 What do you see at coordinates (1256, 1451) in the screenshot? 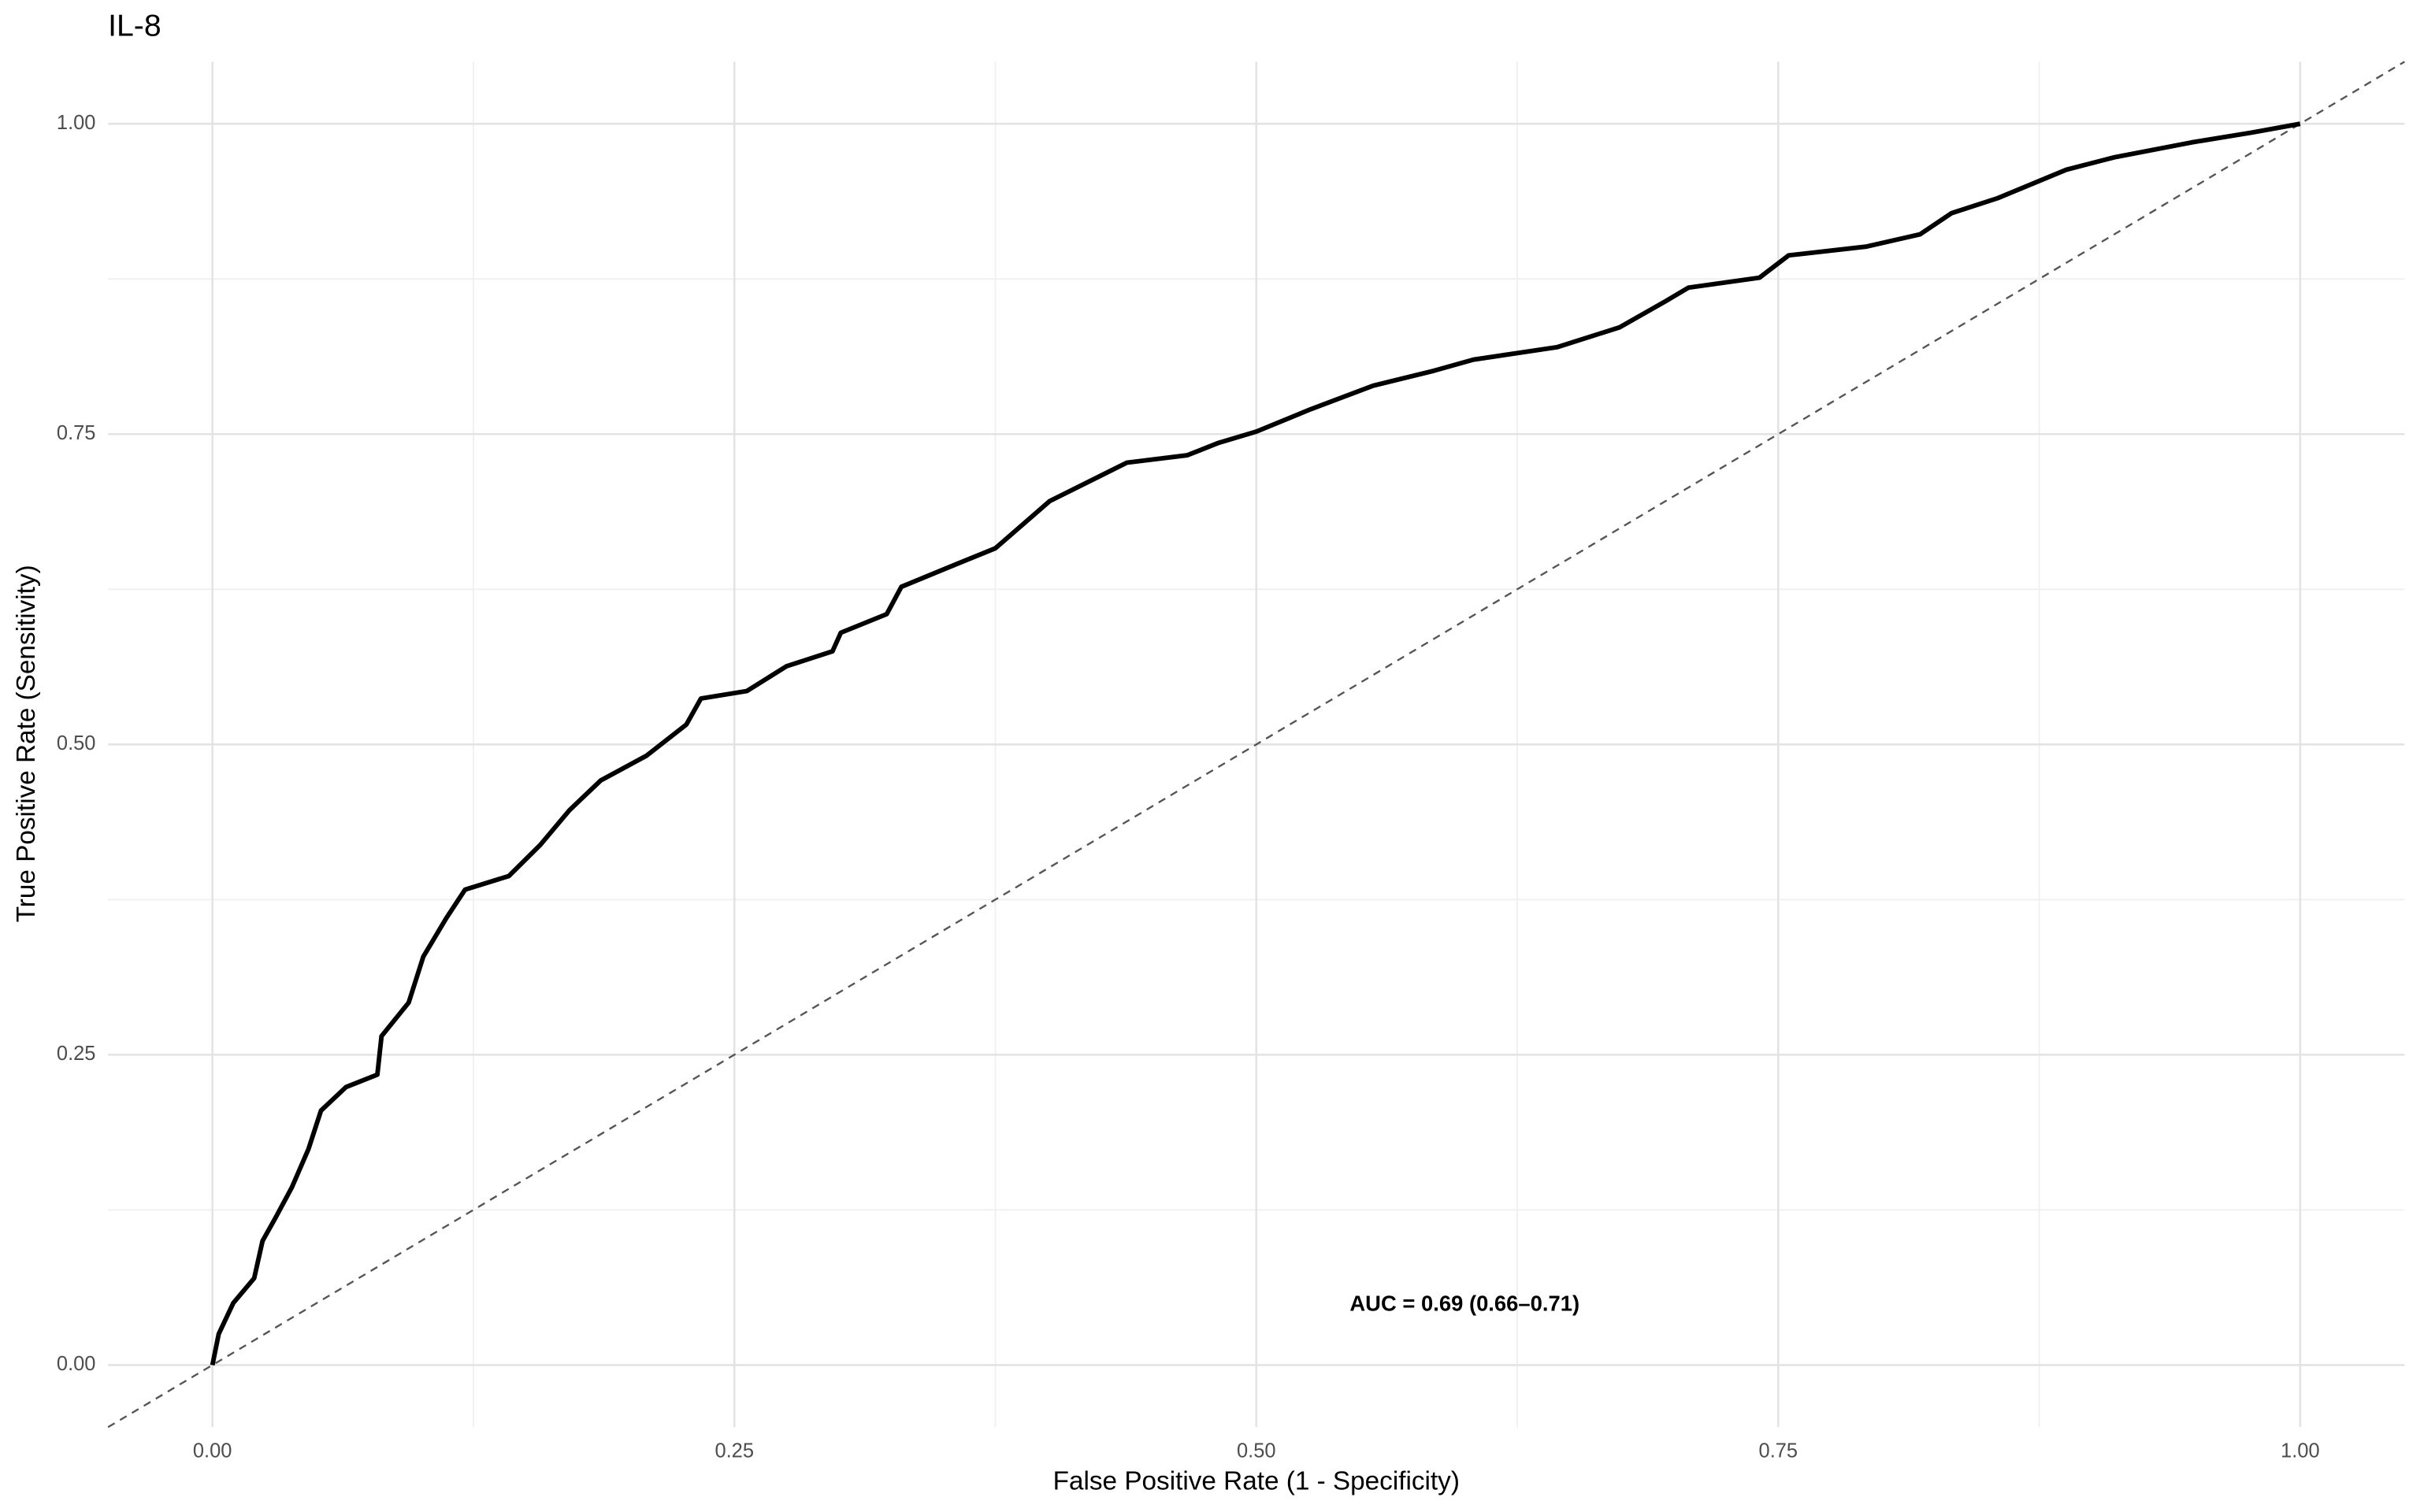
I see `x-tick-label: 0.50` at bounding box center [1256, 1451].